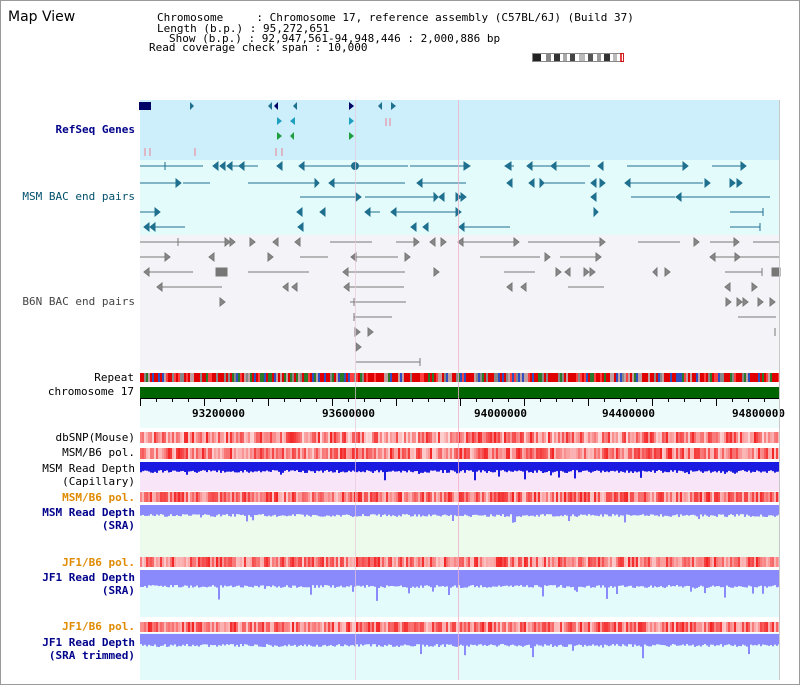  Describe the element at coordinates (78, 301) in the screenshot. I see `b6n-bac-label: B6N BAC end pairs` at that location.